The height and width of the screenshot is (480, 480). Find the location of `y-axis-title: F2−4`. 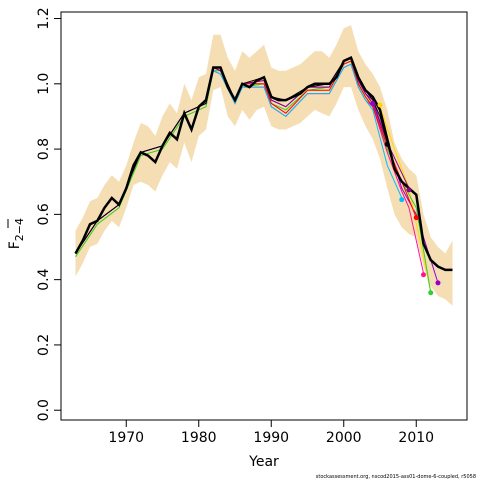

y-axis-title: F2−4 is located at coordinates (16, 233).